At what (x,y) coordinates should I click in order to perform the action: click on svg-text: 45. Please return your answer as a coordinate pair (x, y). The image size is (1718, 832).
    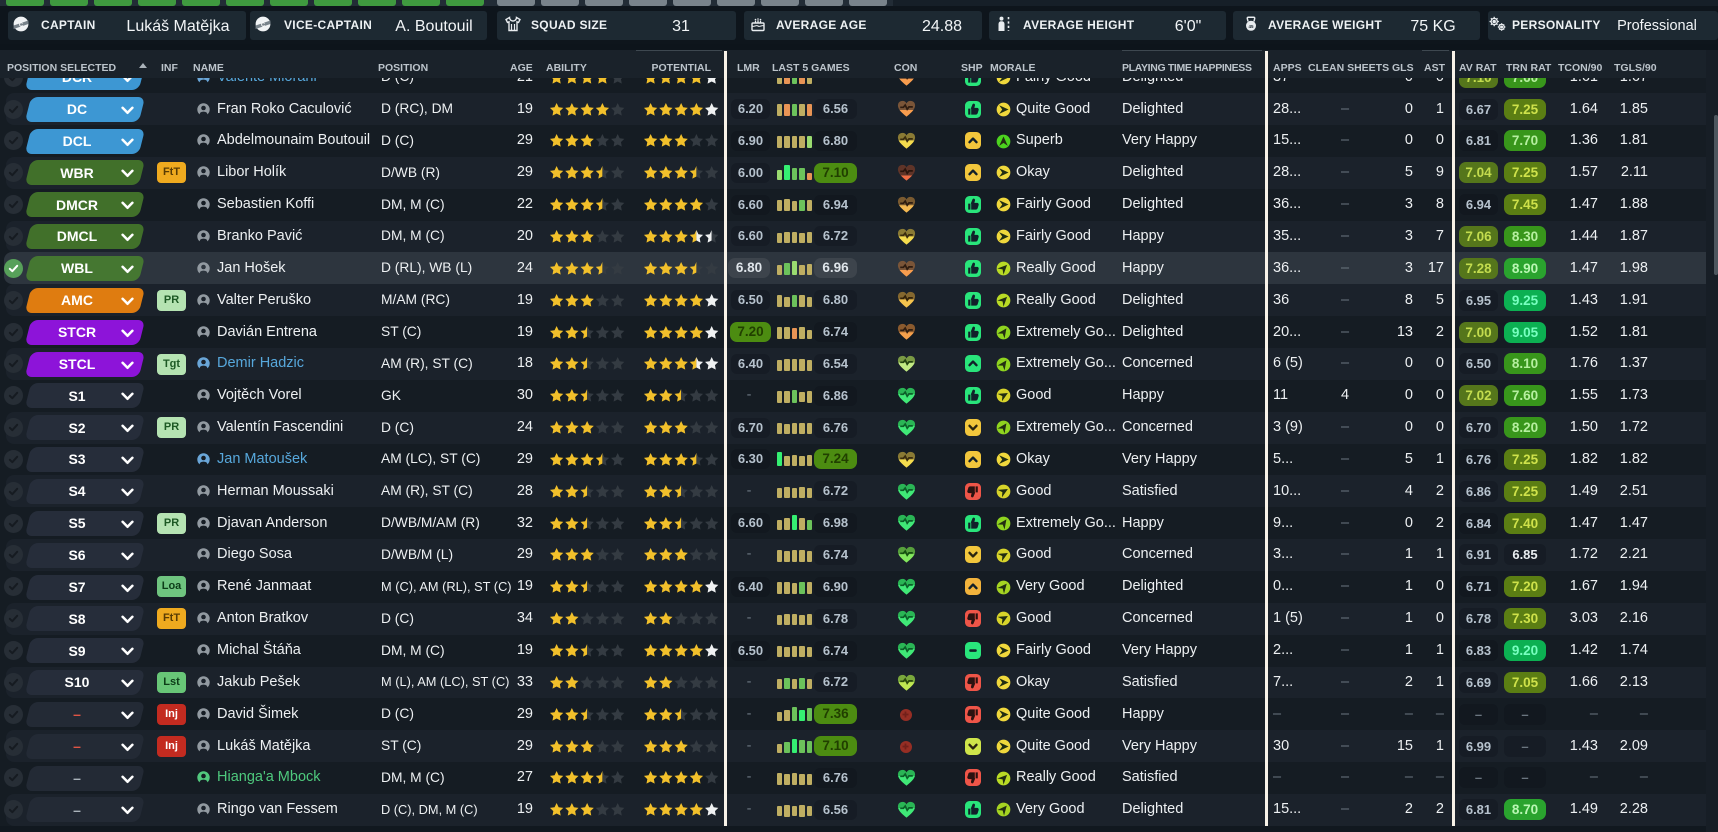
    Looking at the image, I should click on (1251, 26).